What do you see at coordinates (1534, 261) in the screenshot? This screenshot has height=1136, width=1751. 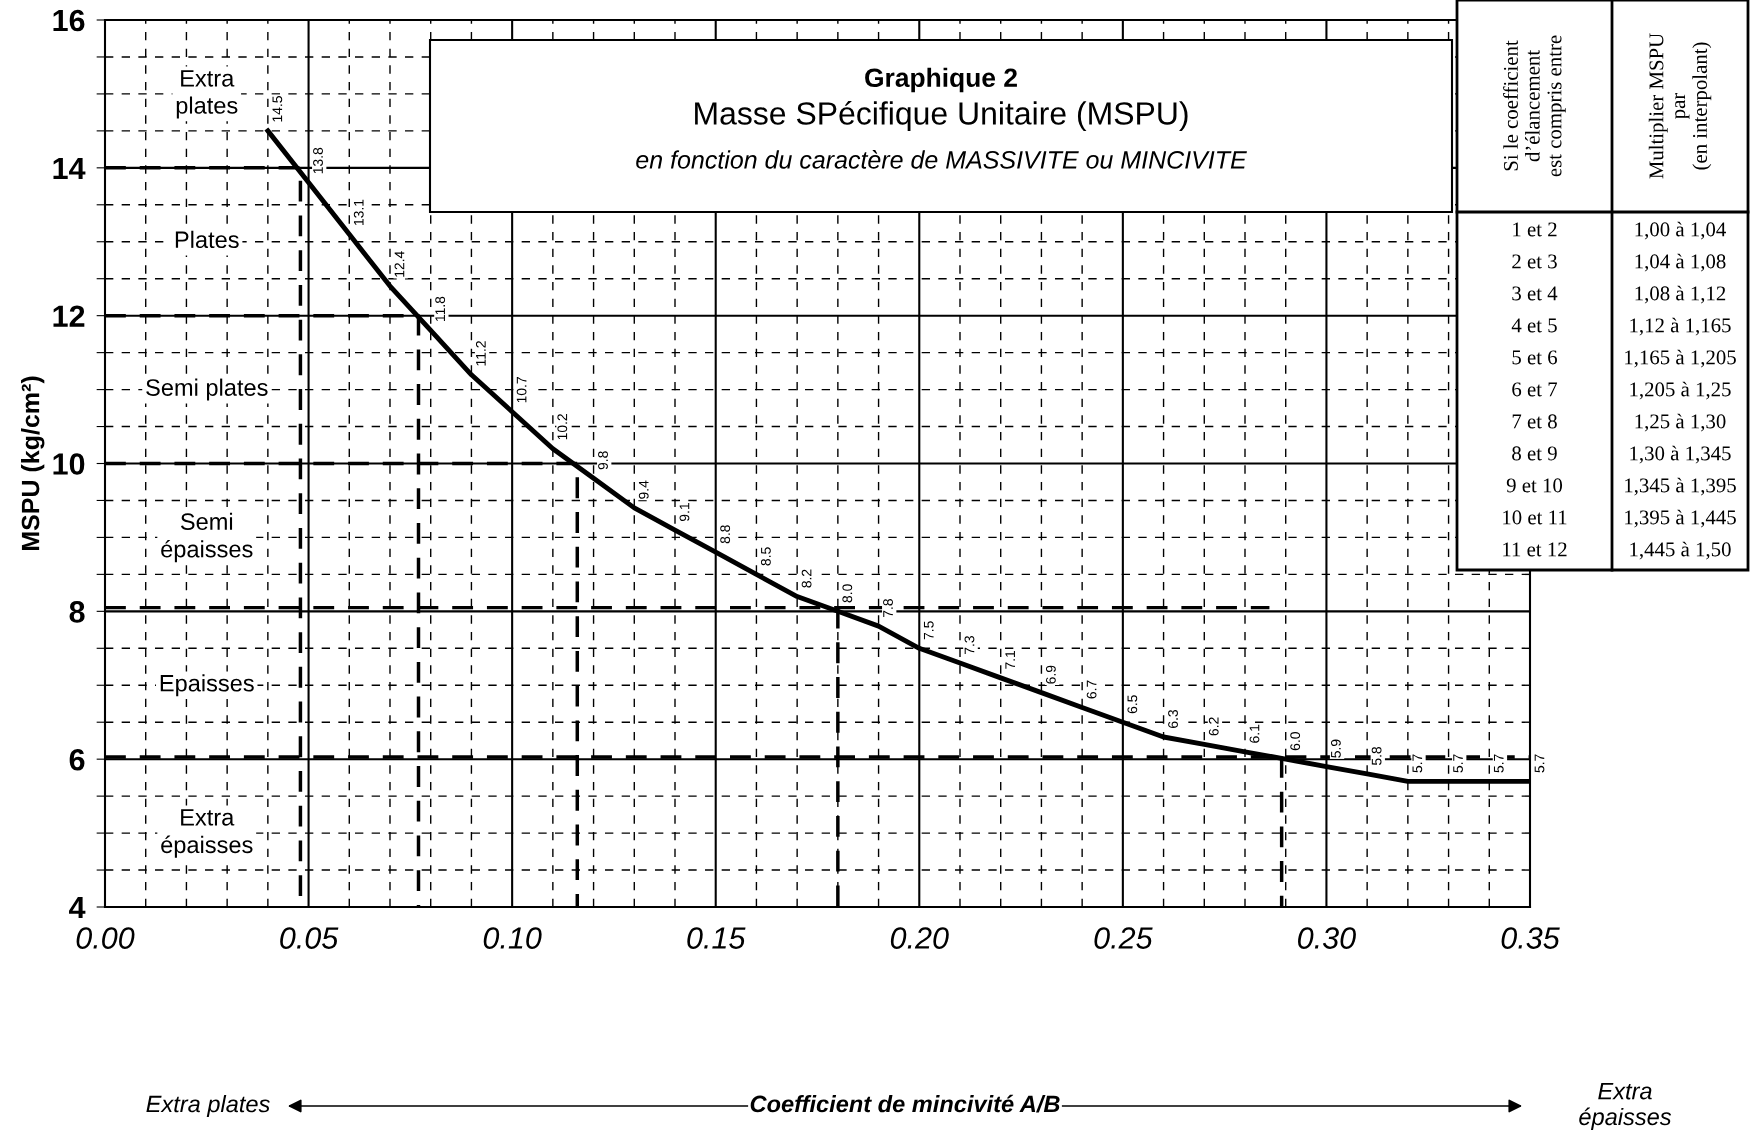 I see `annotation: 2 et 3` at bounding box center [1534, 261].